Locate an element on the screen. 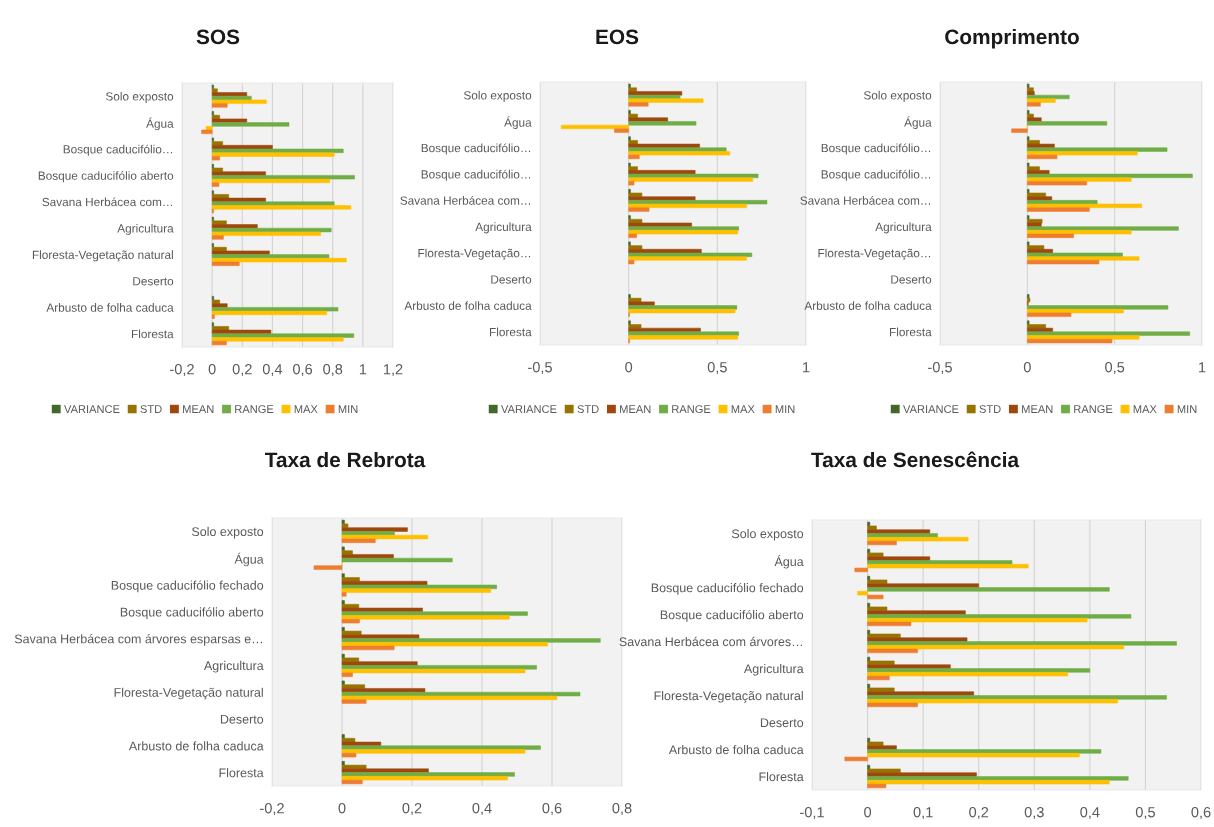 This screenshot has height=827, width=1214. x-tick-label: 0,3 is located at coordinates (1034, 813).